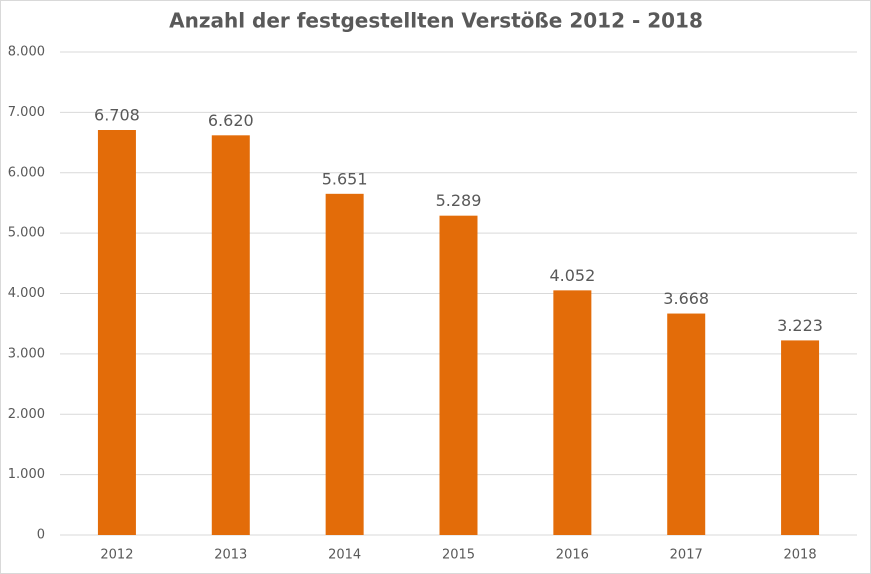 This screenshot has height=574, width=871. I want to click on value-label: 4.052, so click(572, 275).